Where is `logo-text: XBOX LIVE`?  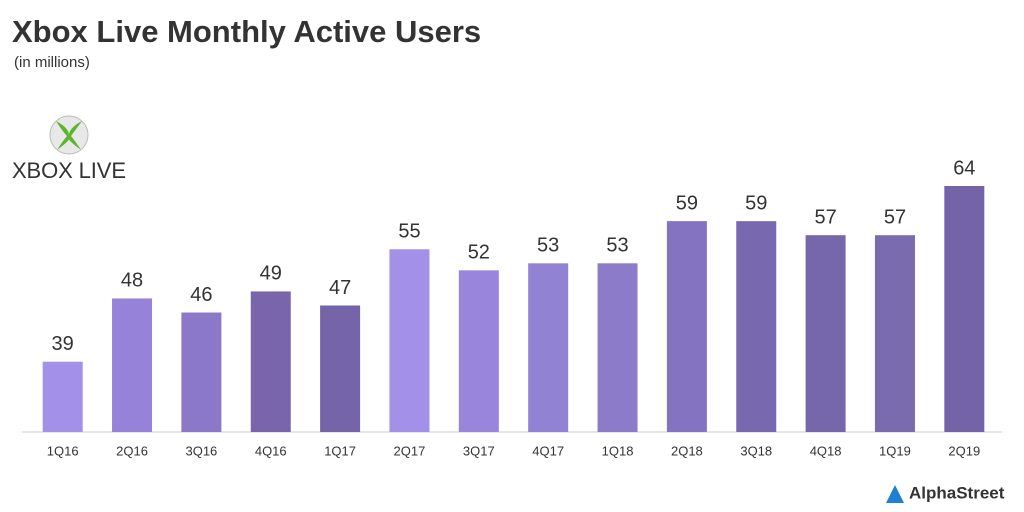 logo-text: XBOX LIVE is located at coordinates (69, 170).